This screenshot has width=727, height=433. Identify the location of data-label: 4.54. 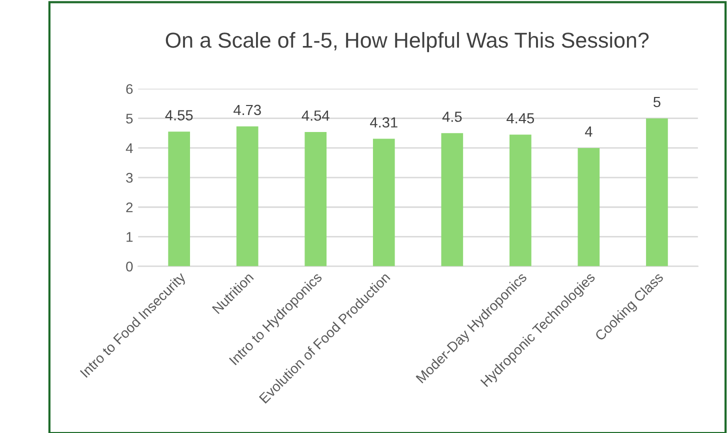
(316, 115).